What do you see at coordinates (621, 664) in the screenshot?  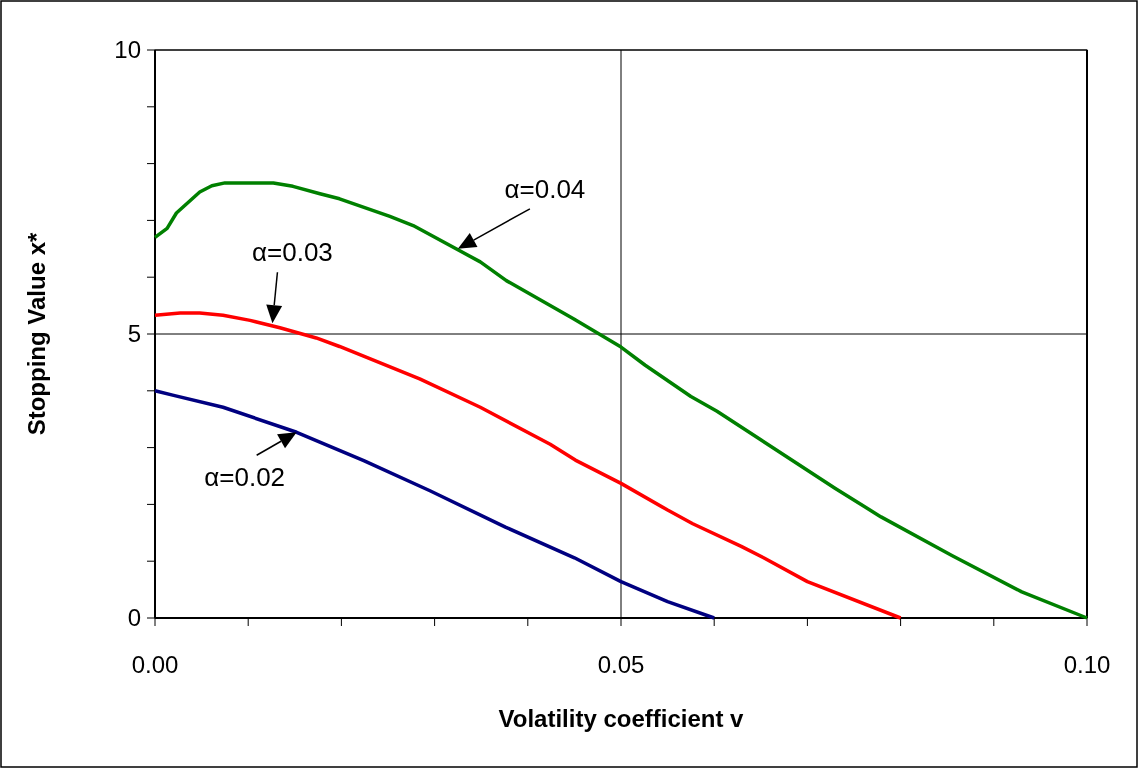 I see `x-tick-label: 0.05` at bounding box center [621, 664].